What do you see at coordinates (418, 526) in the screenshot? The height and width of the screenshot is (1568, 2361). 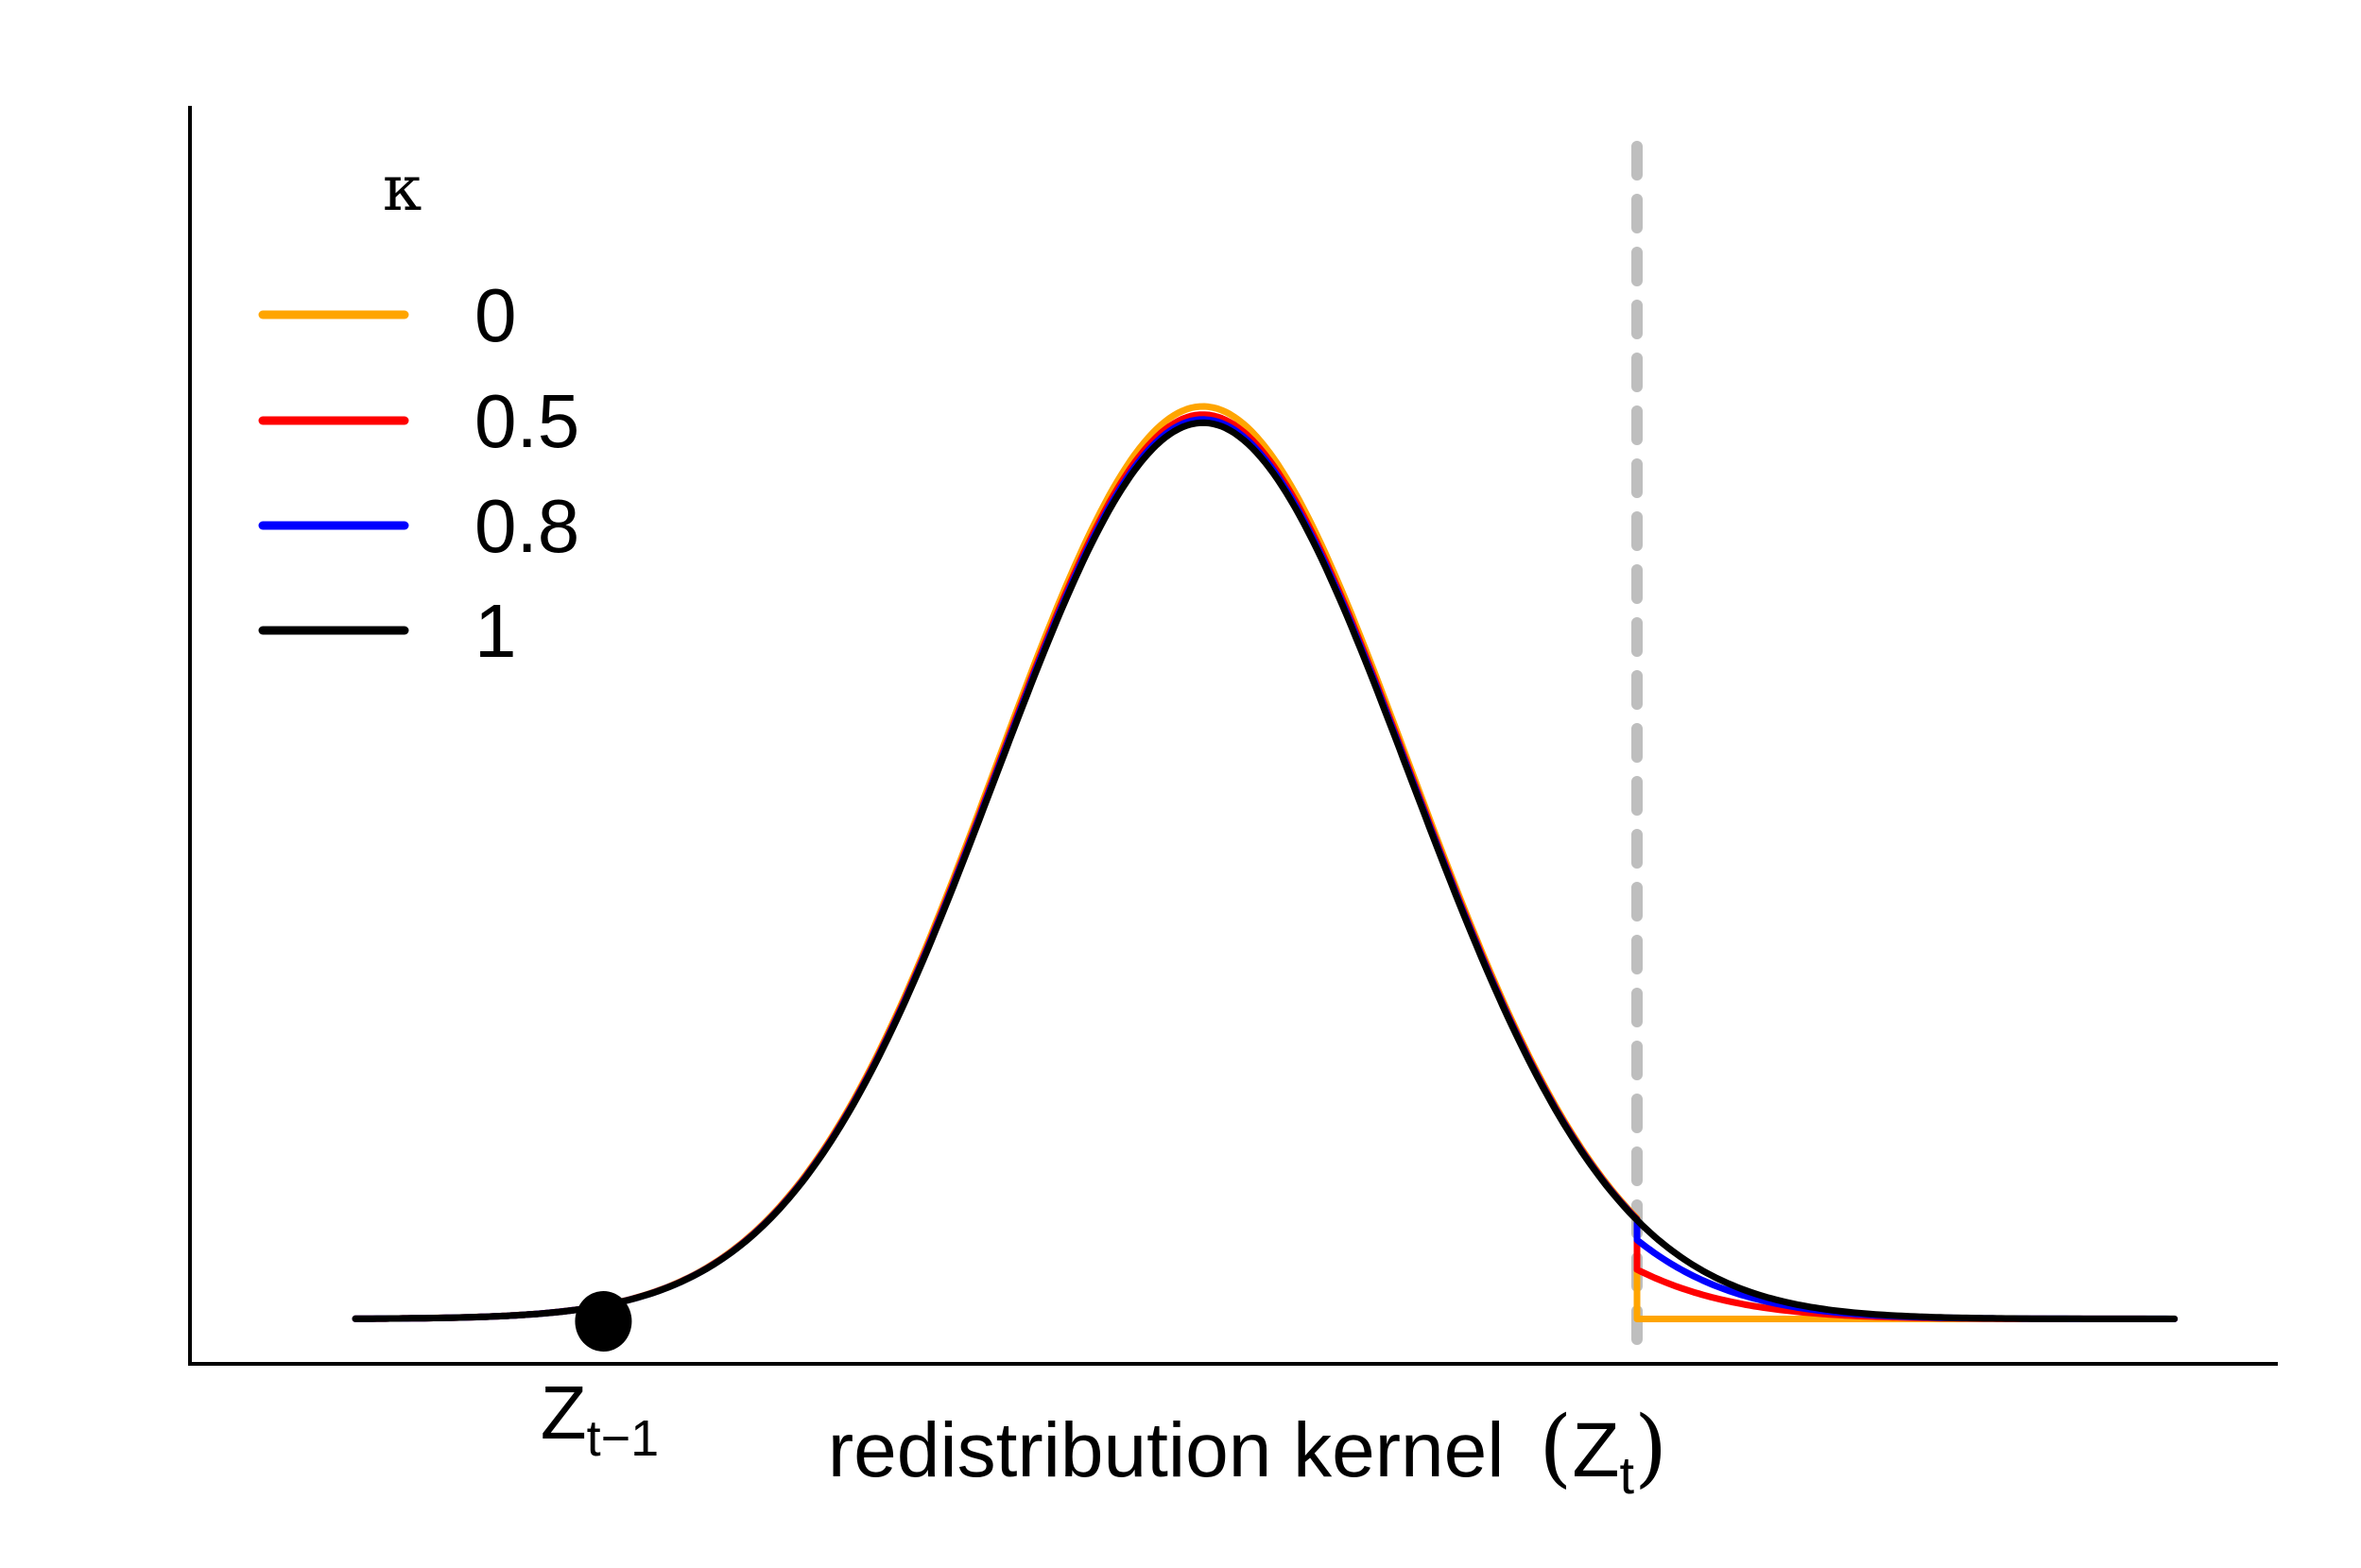 I see `legend-item-0-8: 0.8` at bounding box center [418, 526].